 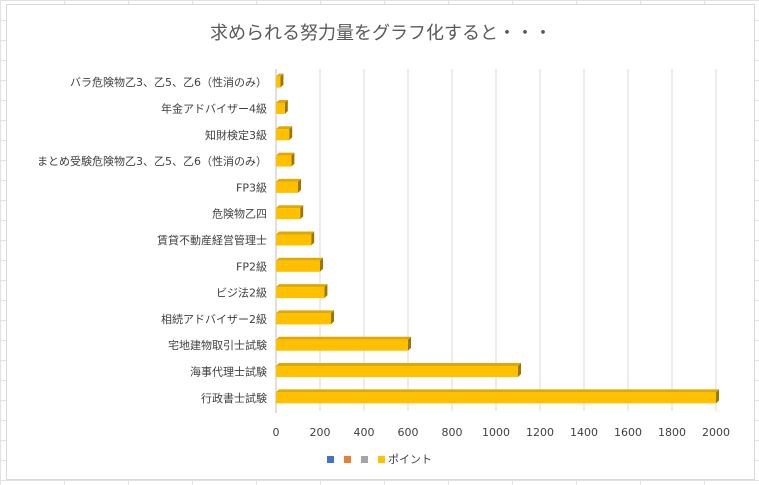 I want to click on category-label: 知財検定3級, so click(x=236, y=135).